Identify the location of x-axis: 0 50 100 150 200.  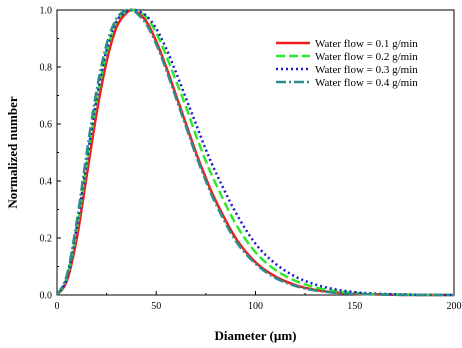
(258, 301).